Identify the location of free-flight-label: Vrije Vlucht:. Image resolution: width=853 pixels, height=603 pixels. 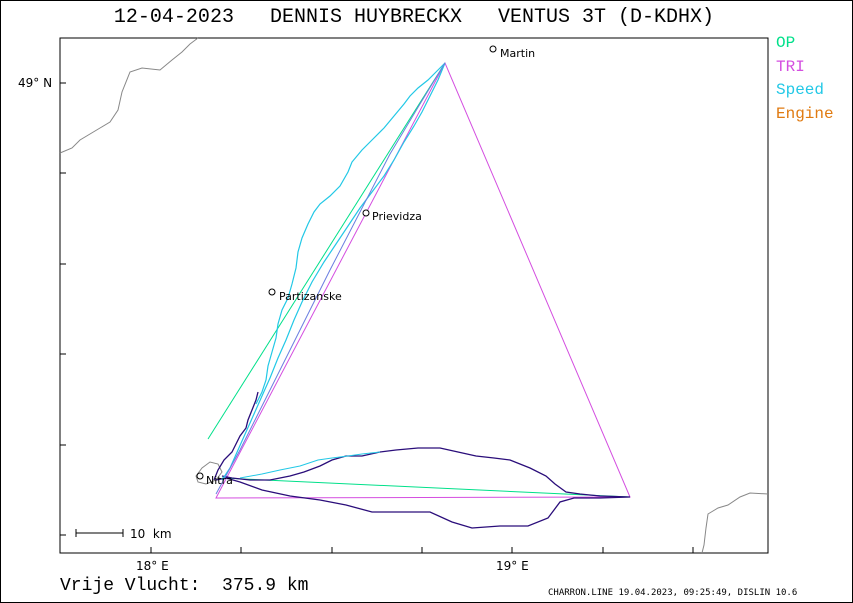
(130, 586).